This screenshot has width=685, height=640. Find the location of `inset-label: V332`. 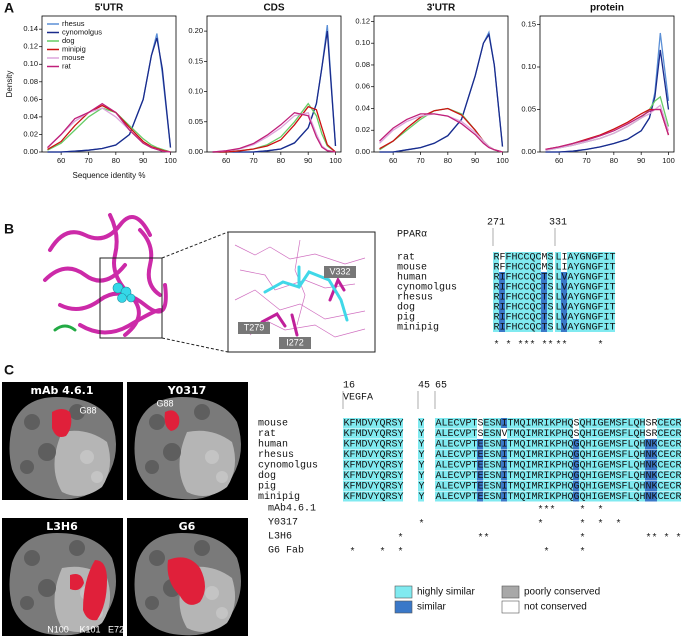

inset-label: V332 is located at coordinates (339, 271).